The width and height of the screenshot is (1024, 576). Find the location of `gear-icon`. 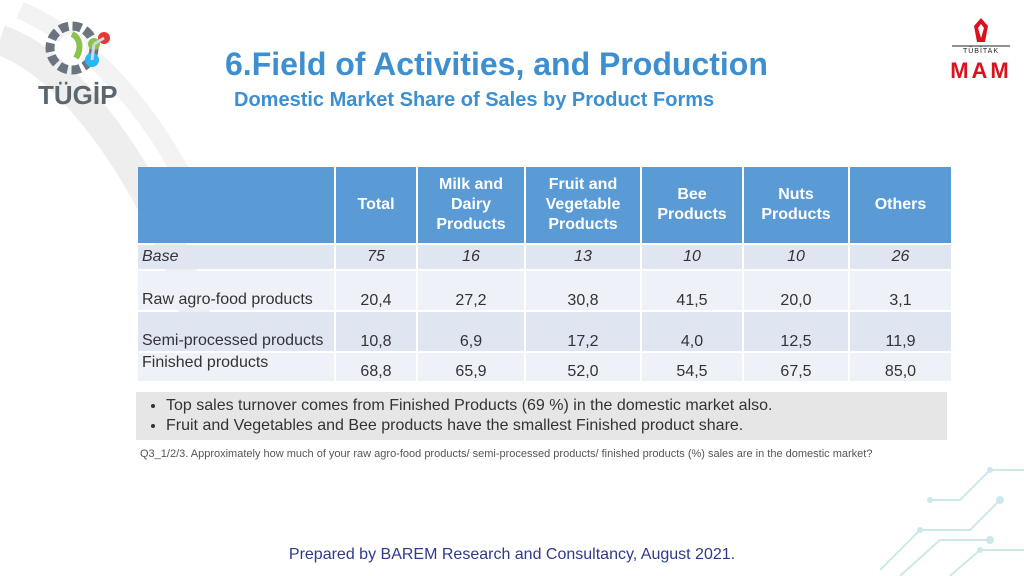

gear-icon is located at coordinates (77, 48).